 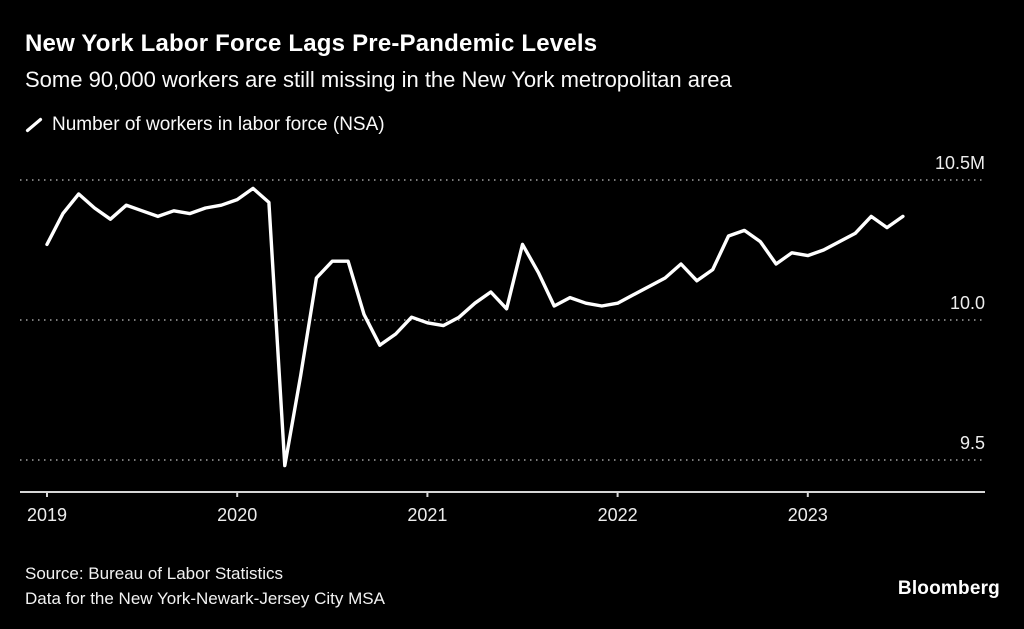 I want to click on legend-line-icon, so click(x=34, y=125).